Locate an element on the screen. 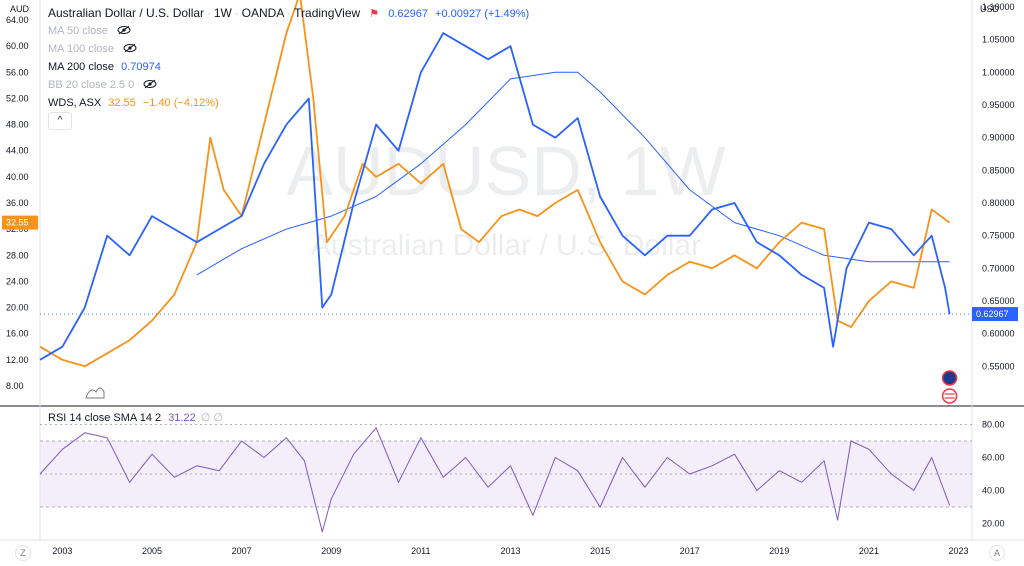 The width and height of the screenshot is (1024, 566). us-flag-icon is located at coordinates (949, 396).